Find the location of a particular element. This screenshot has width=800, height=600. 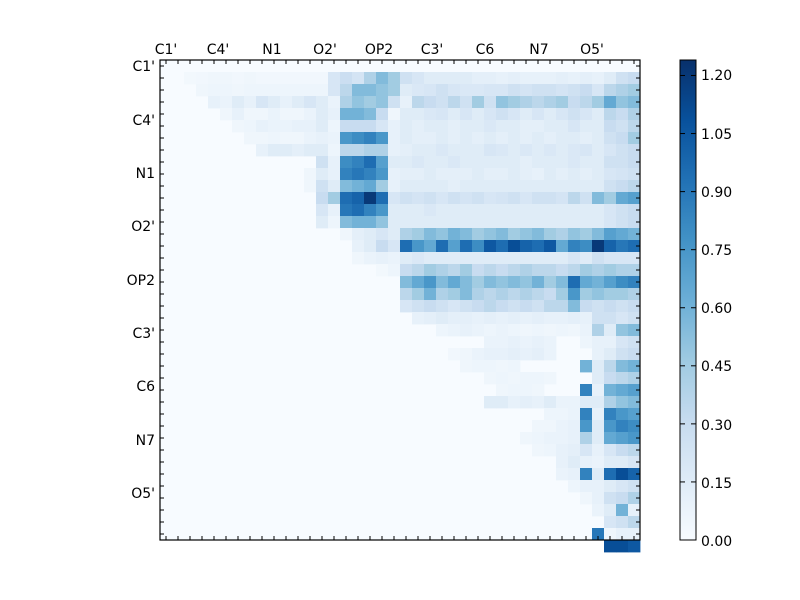

y-tick-labels: C1' C4' N1 O2' OP2 C3' C6 N7 O5' is located at coordinates (141, 280).